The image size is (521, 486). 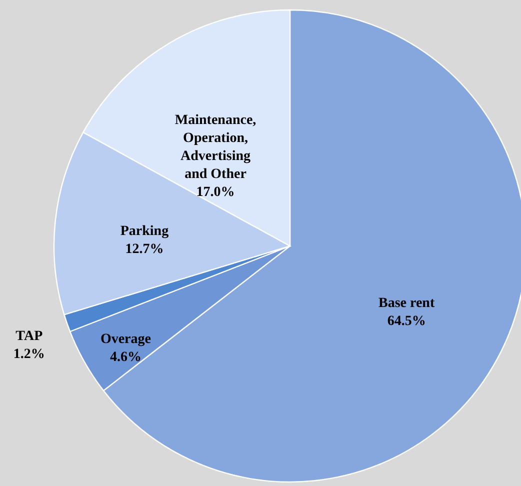 What do you see at coordinates (406, 322) in the screenshot?
I see `data-label: 64.5%` at bounding box center [406, 322].